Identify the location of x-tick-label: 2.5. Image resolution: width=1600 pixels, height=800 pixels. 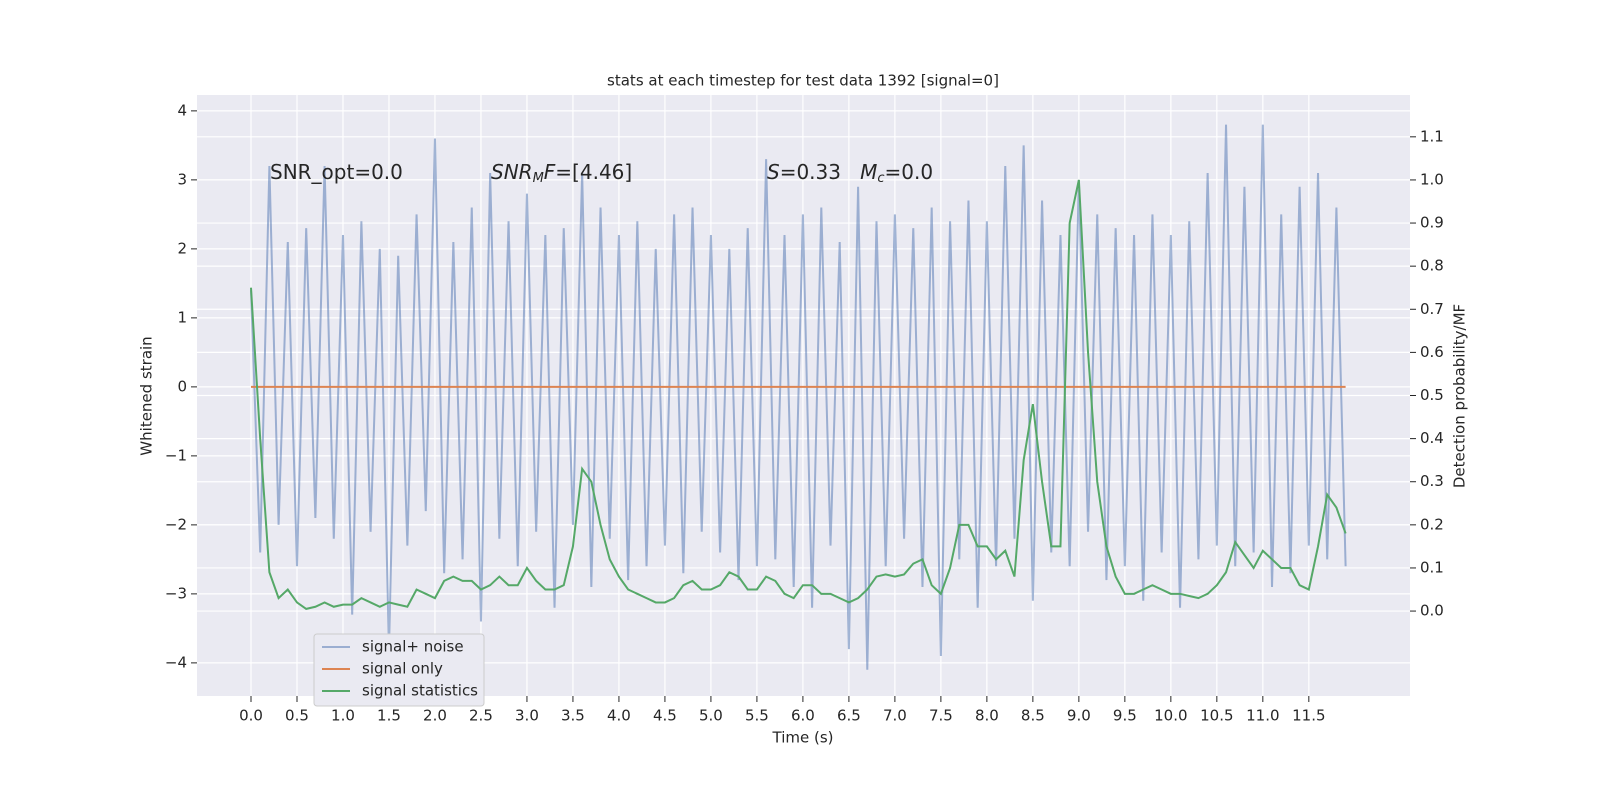
(481, 716).